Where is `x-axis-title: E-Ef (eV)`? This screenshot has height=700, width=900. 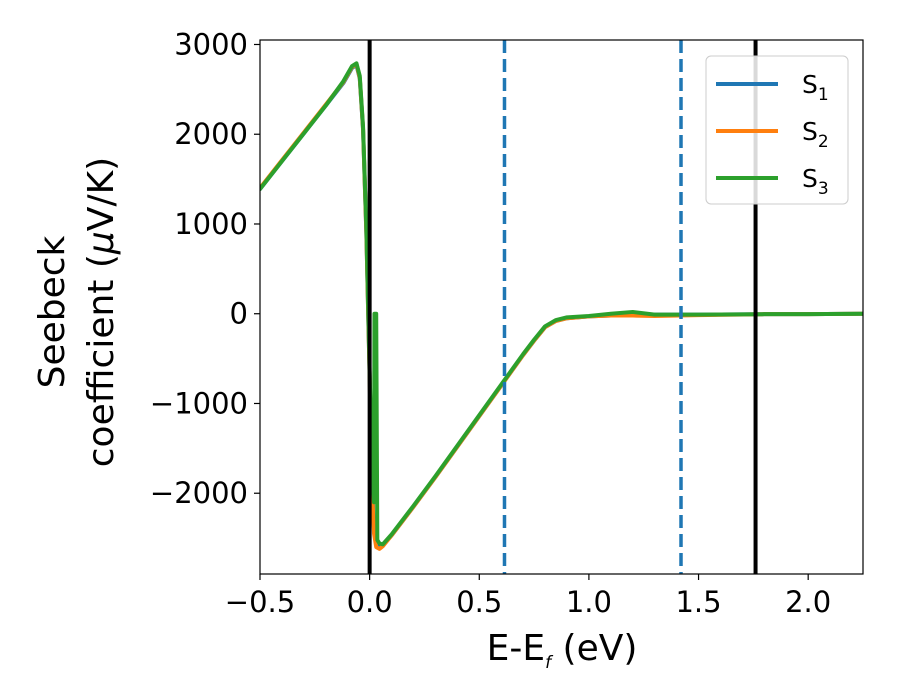 x-axis-title: E-Ef (eV) is located at coordinates (562, 650).